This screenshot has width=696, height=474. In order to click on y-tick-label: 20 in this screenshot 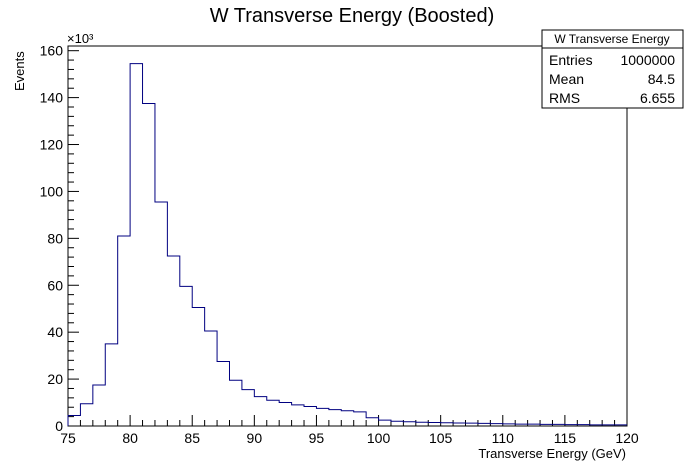, I will do `click(55, 379)`.